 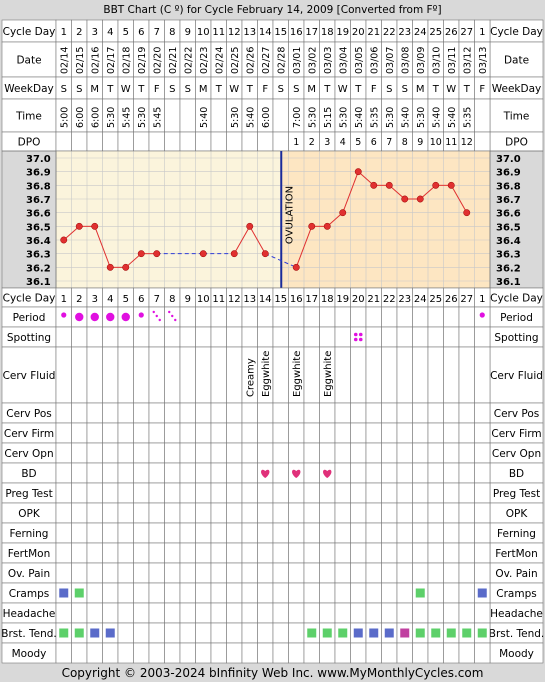 I want to click on time-label: 5:35, so click(x=374, y=117).